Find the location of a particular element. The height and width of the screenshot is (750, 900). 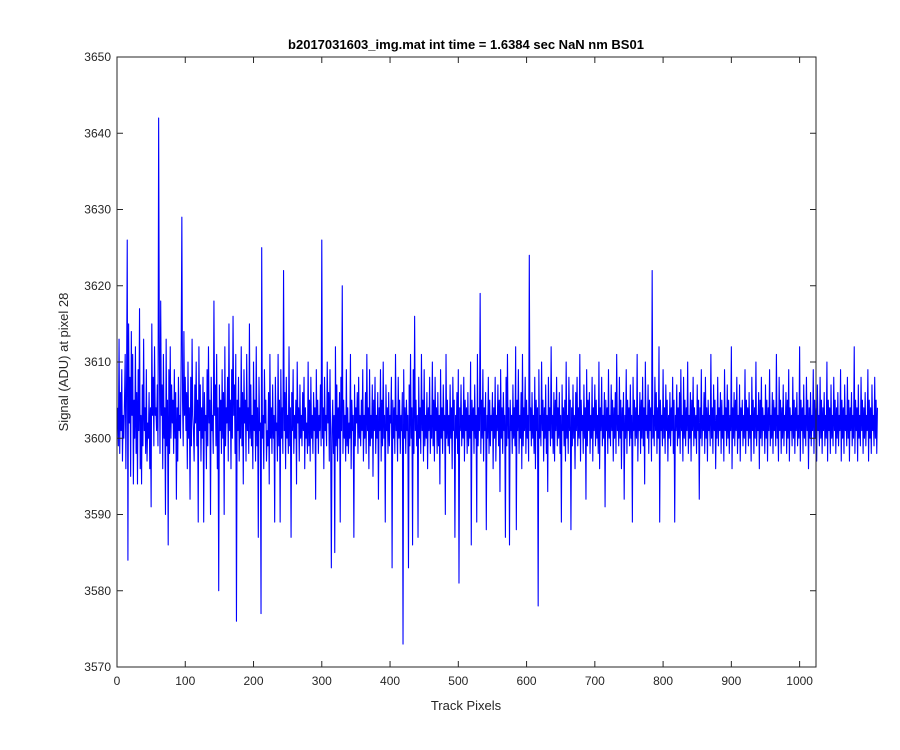

y-tick-label: 3630 is located at coordinates (97, 210).